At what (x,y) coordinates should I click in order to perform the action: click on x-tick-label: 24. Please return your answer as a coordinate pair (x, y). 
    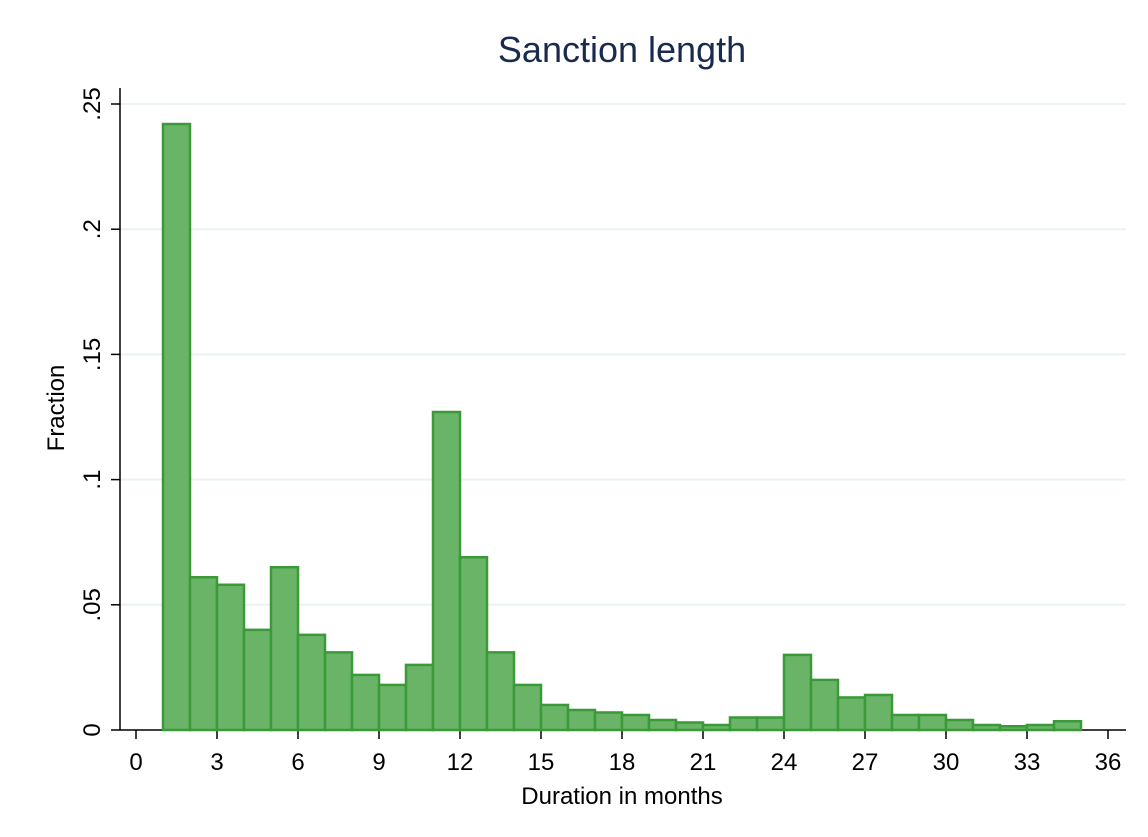
    Looking at the image, I should click on (784, 762).